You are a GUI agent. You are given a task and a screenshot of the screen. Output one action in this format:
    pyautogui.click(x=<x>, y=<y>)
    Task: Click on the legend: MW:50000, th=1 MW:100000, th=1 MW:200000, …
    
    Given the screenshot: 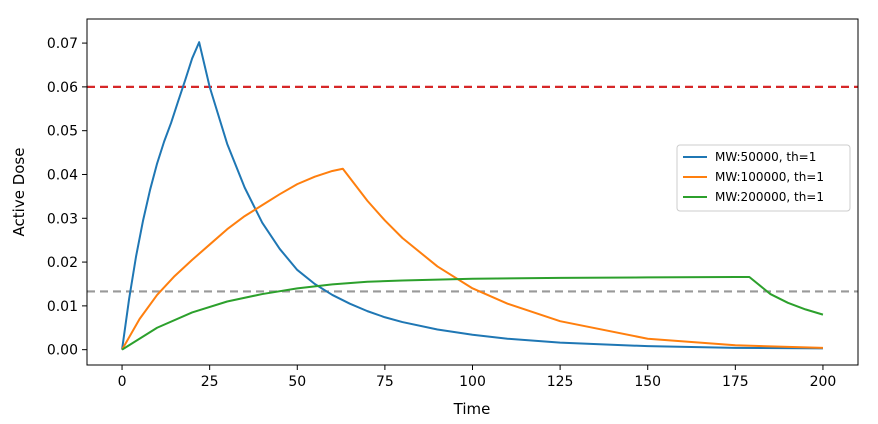 What is the action you would take?
    pyautogui.click(x=763, y=178)
    